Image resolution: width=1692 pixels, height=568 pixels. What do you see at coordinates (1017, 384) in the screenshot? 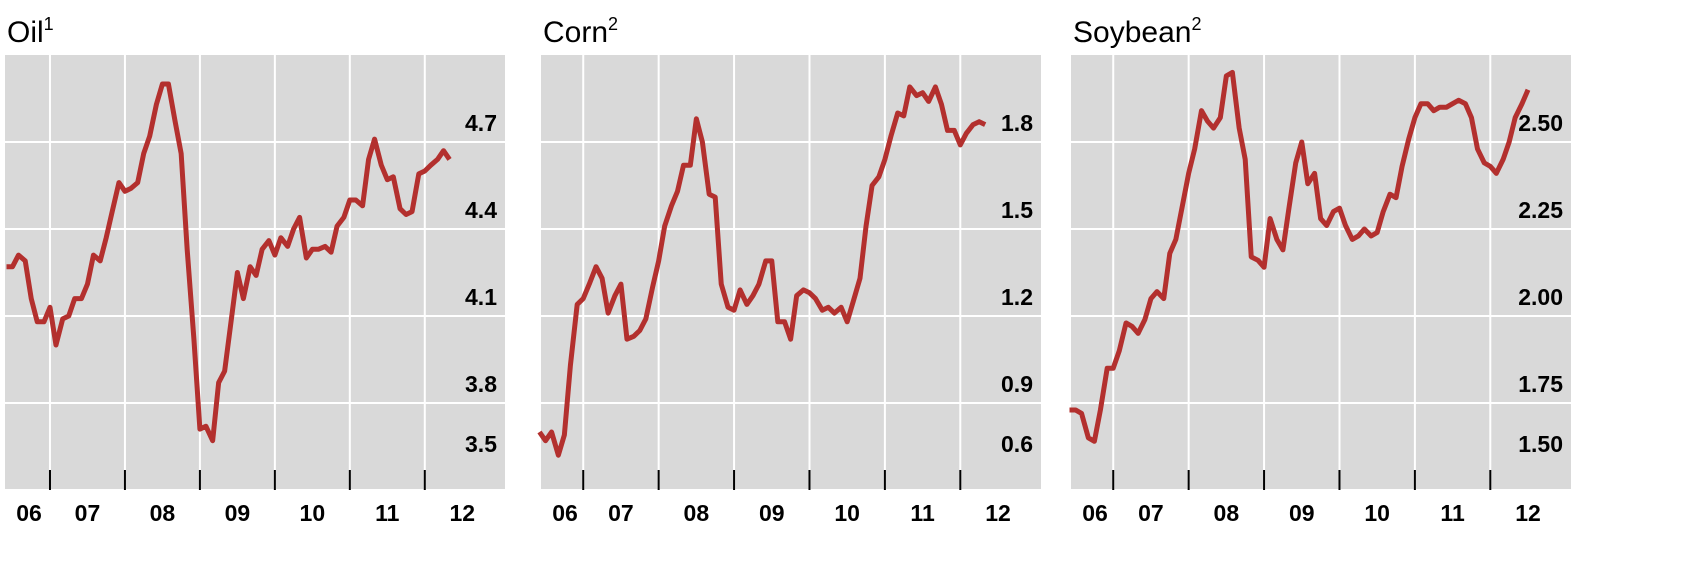
I see `y-tick-label: 0.9` at bounding box center [1017, 384].